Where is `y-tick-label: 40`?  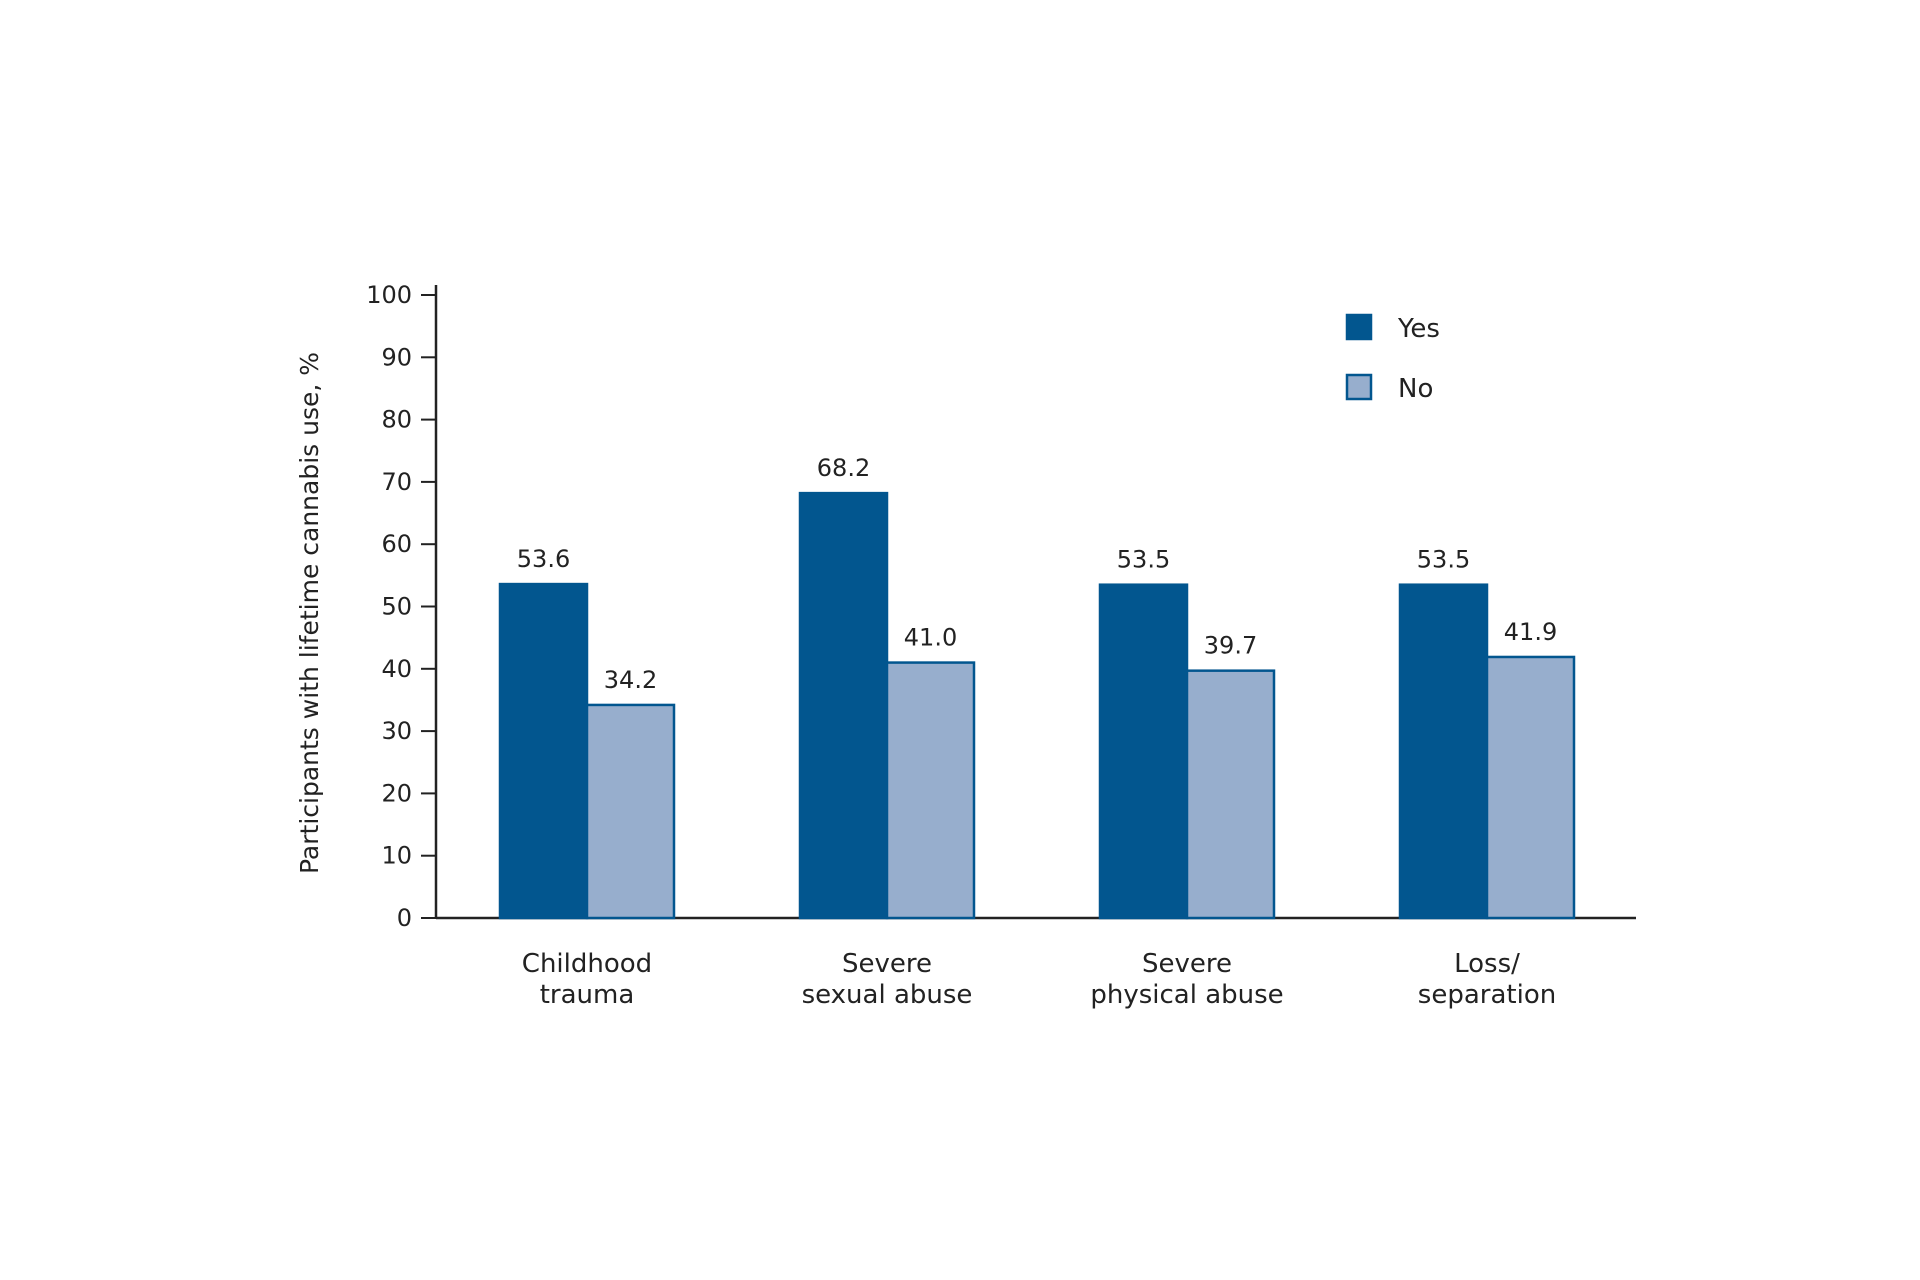 y-tick-label: 40 is located at coordinates (396, 669).